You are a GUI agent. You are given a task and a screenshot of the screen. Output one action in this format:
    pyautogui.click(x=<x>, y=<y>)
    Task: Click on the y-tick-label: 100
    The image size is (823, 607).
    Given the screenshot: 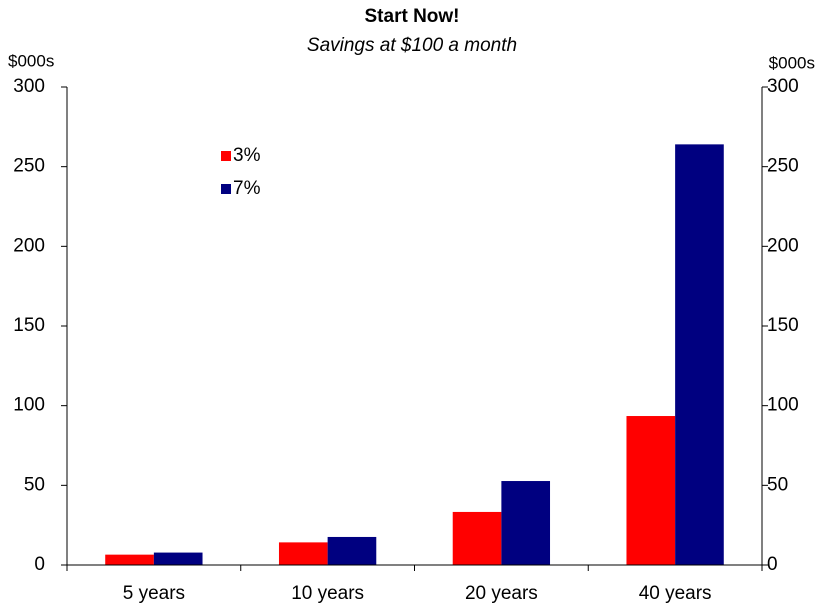 What is the action you would take?
    pyautogui.click(x=29, y=405)
    